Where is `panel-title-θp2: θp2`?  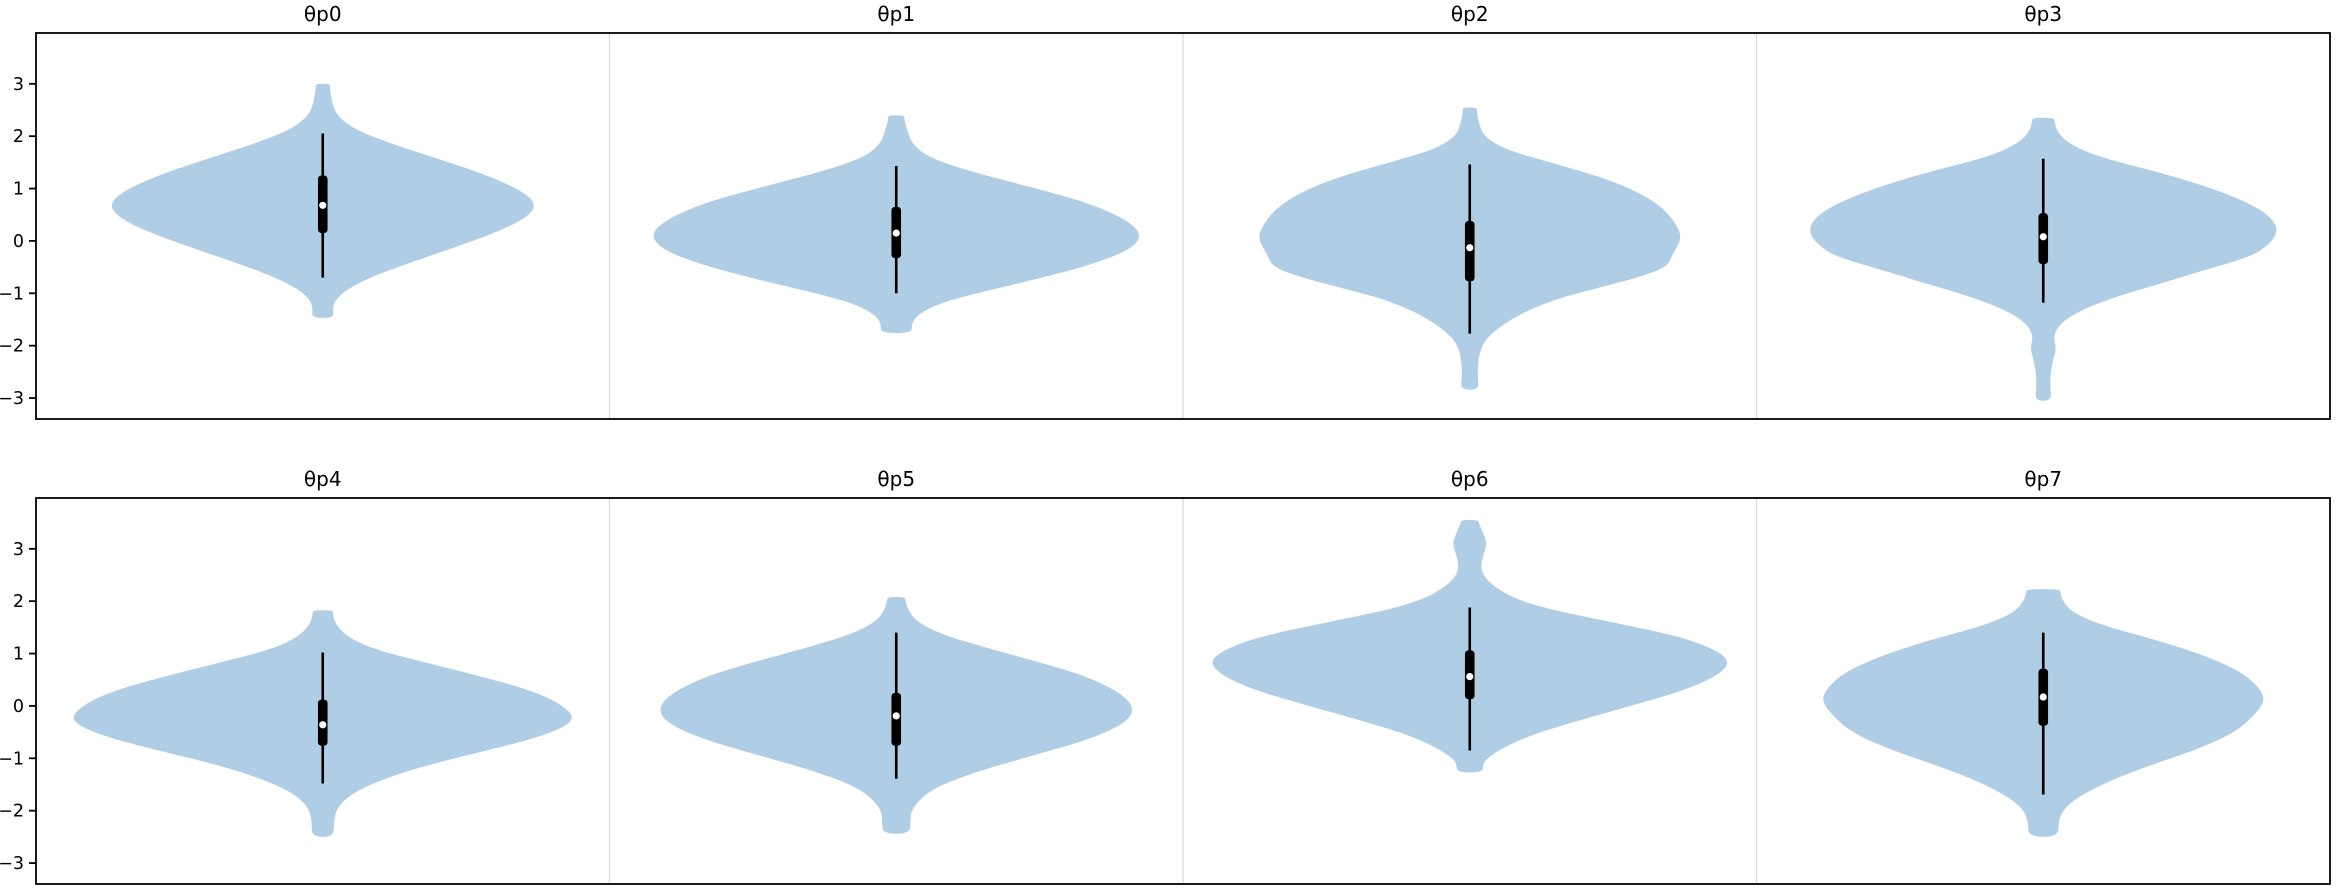
panel-title-θp2: θp2 is located at coordinates (1470, 14).